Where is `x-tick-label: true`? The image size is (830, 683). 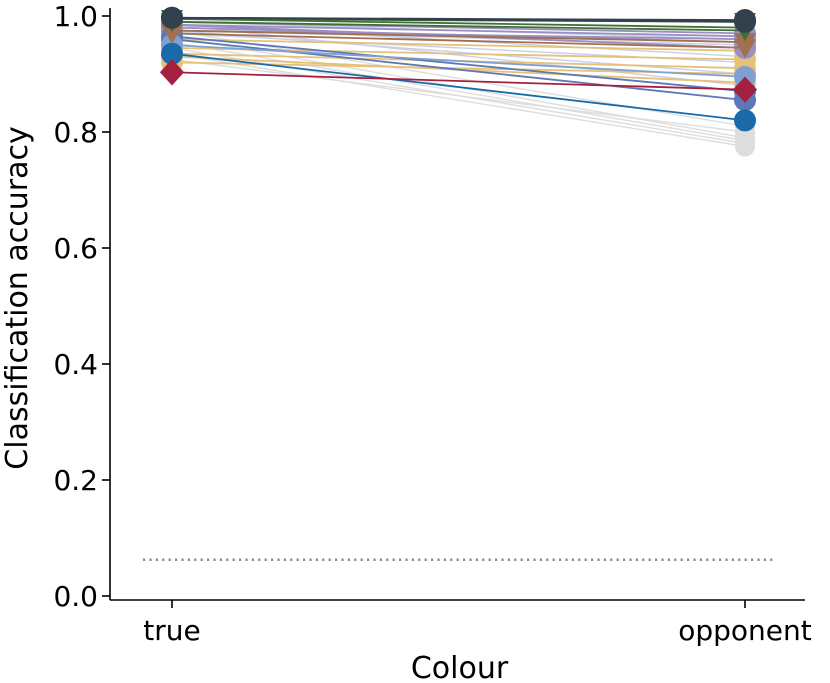
x-tick-label: true is located at coordinates (171, 630).